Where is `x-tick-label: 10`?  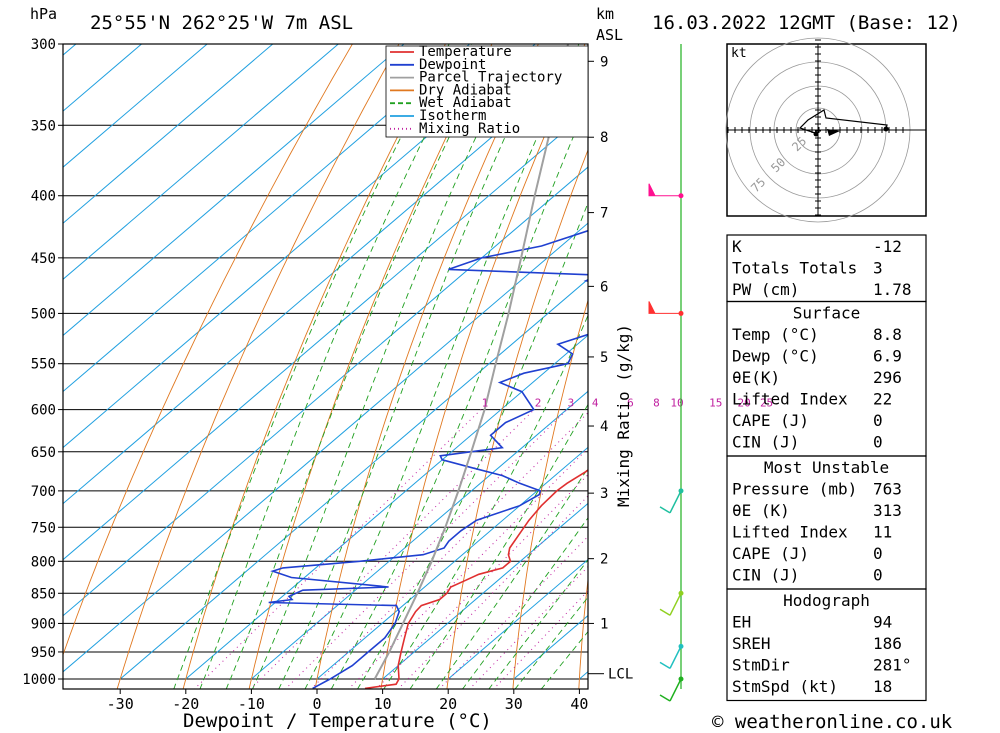
x-tick-label: 10 is located at coordinates (383, 704).